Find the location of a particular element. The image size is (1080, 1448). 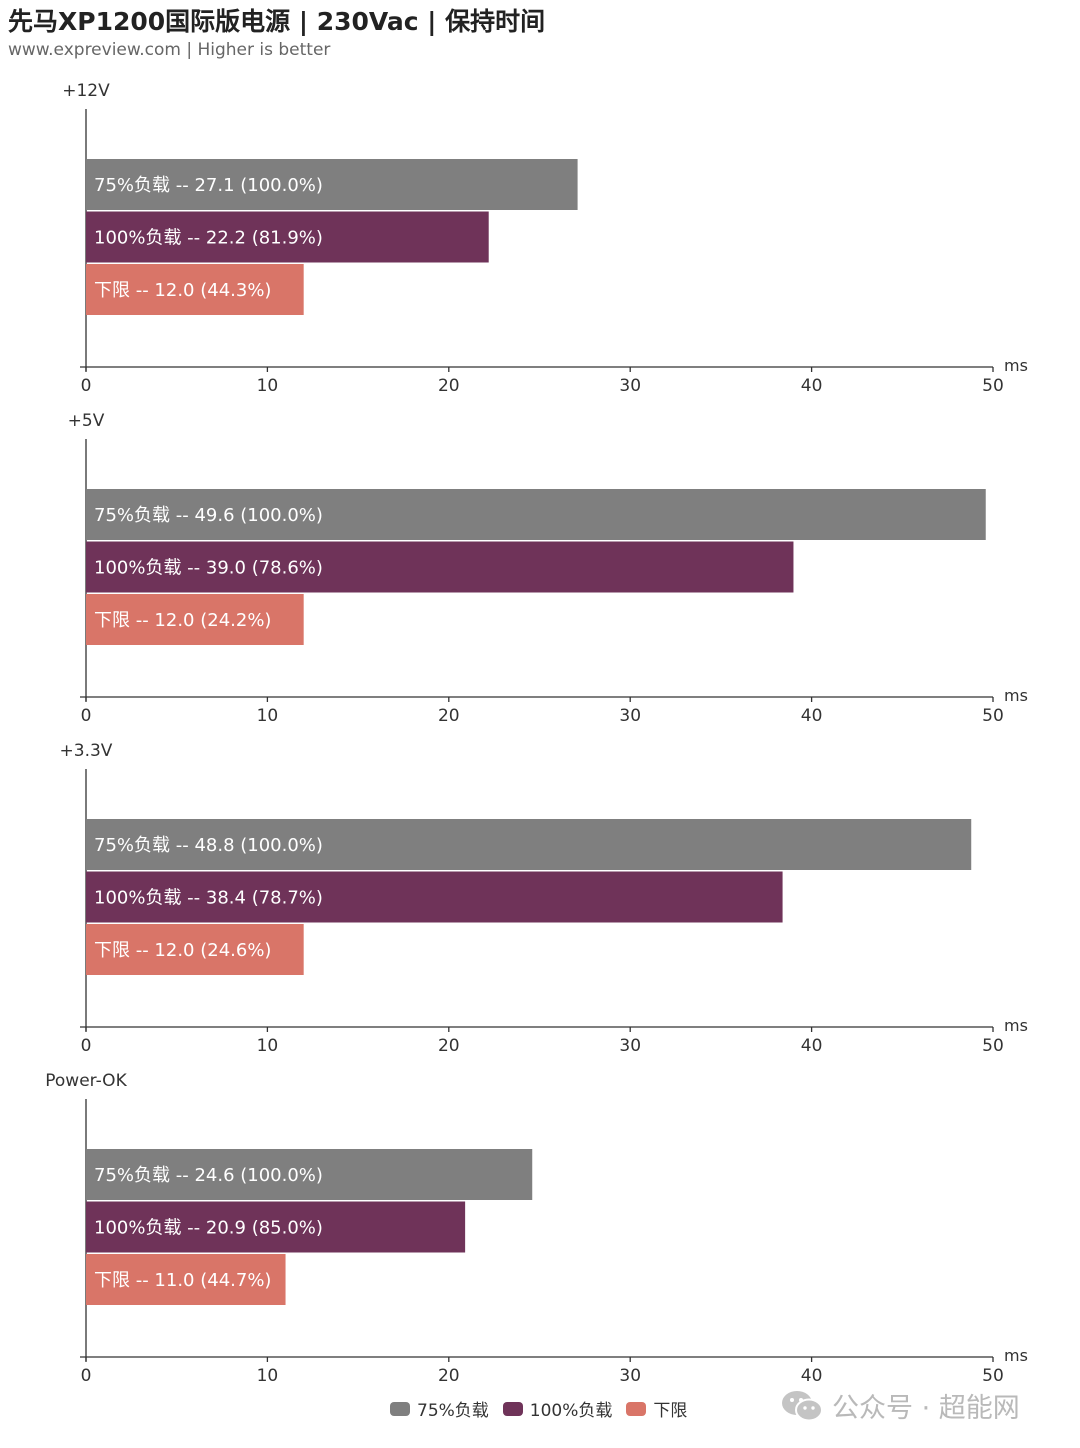

panel-title-5v: +5V is located at coordinates (86, 421).